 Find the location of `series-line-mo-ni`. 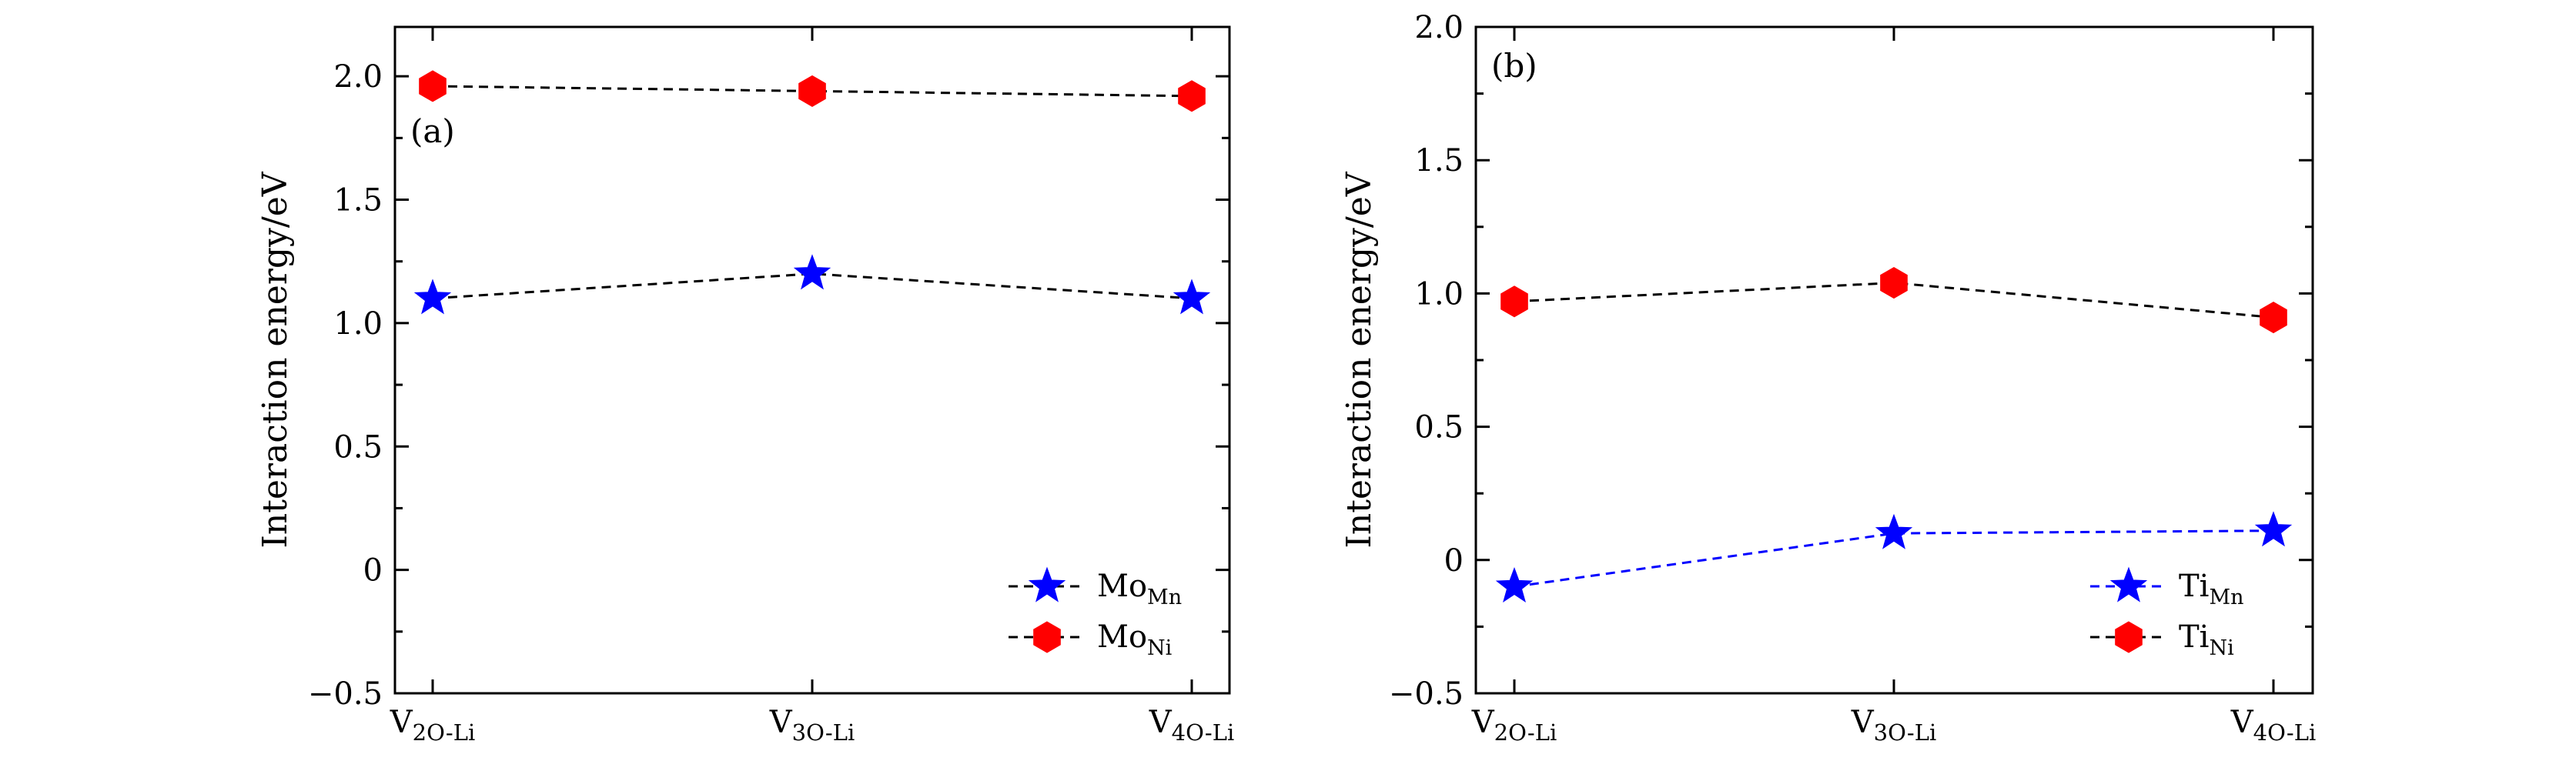

series-line-mo-ni is located at coordinates (812, 91).